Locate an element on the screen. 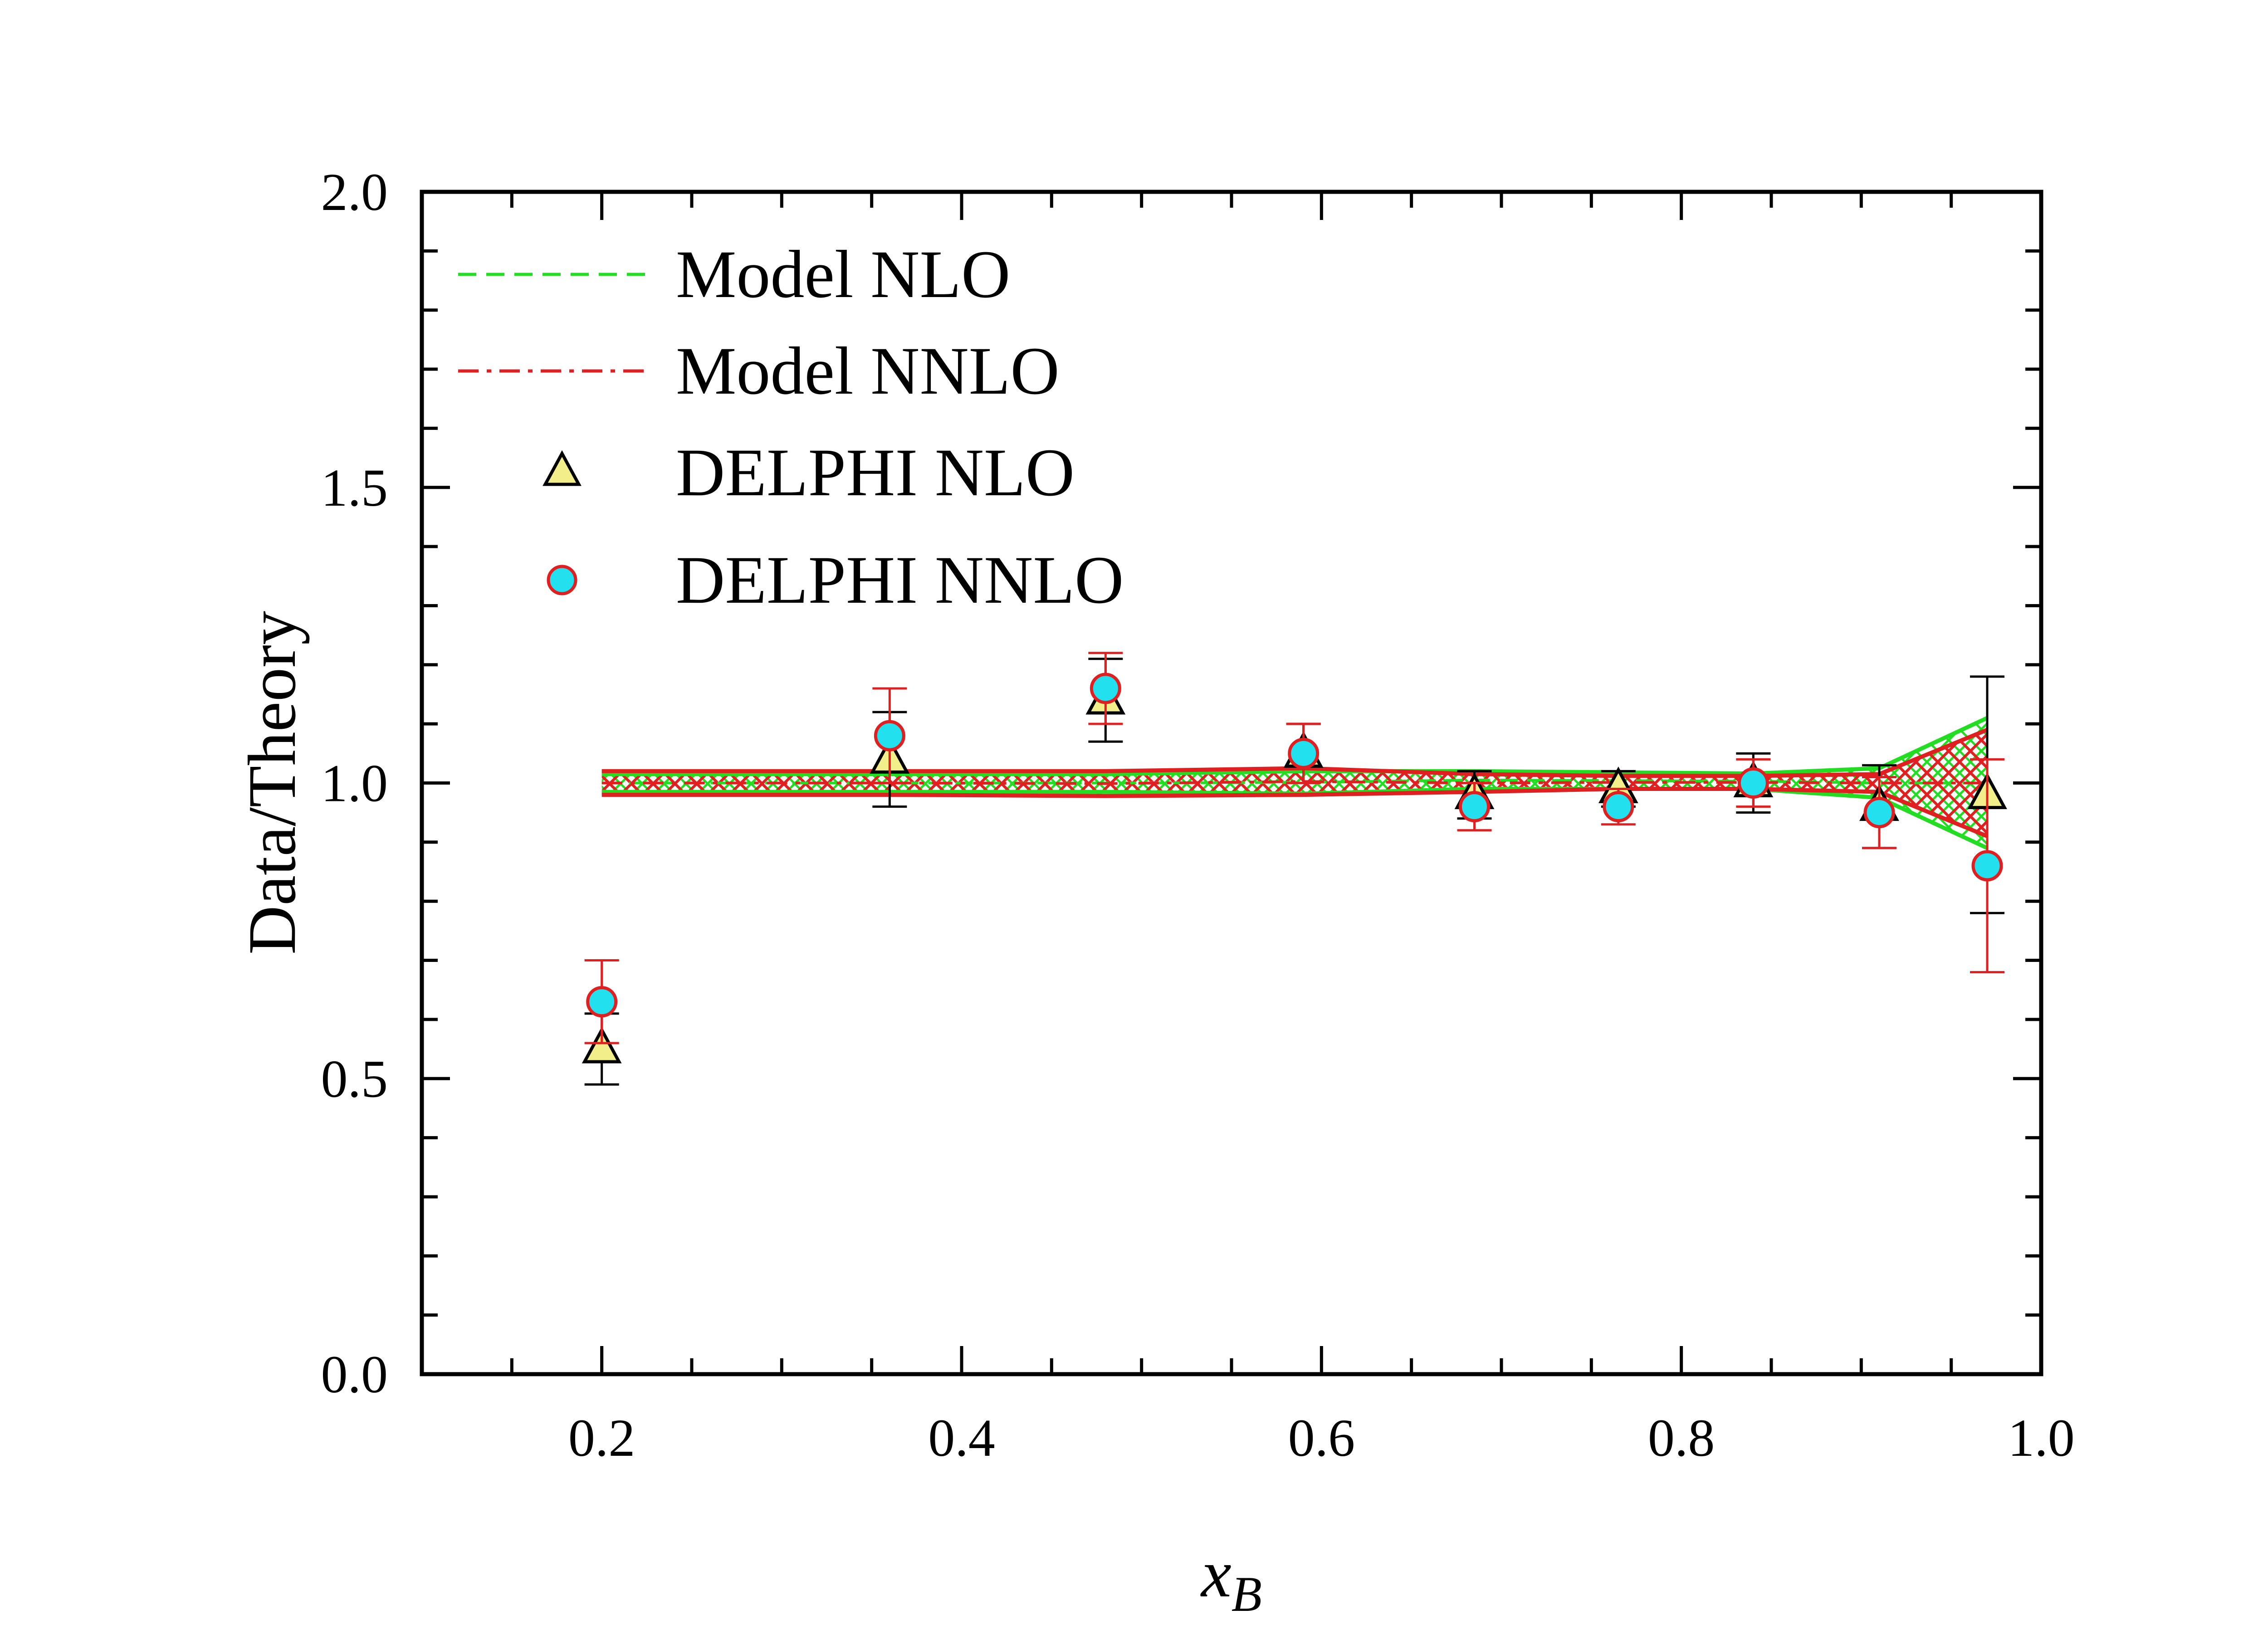 This screenshot has height=1644, width=2268. y-tick-label: 1.5 is located at coordinates (354, 487).